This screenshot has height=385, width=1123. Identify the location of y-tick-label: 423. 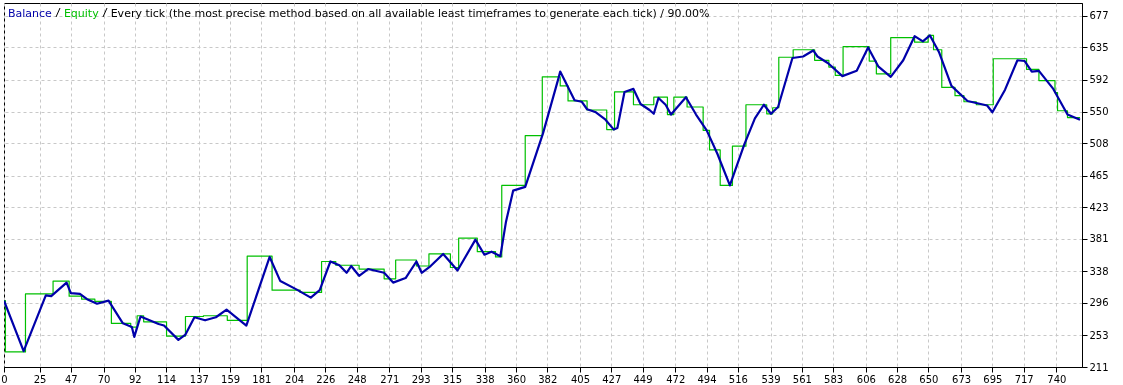
(1099, 207).